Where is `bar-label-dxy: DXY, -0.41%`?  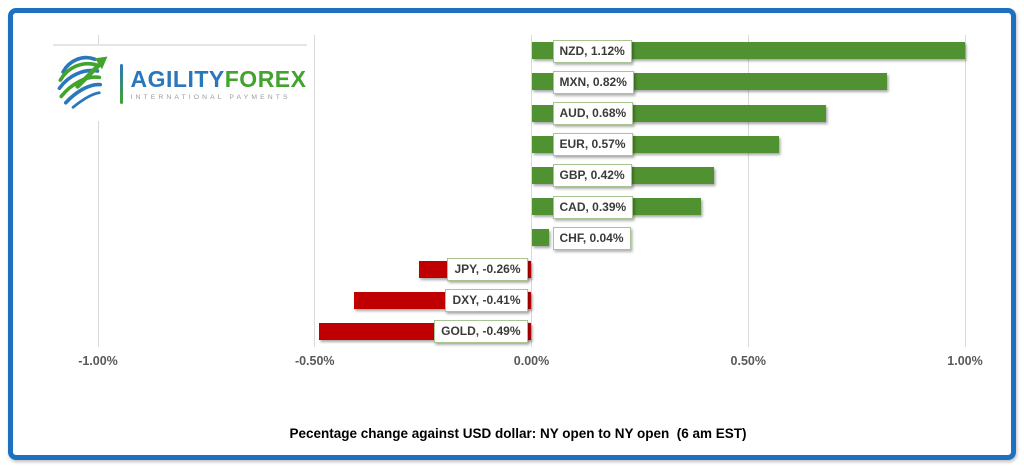 bar-label-dxy: DXY, -0.41% is located at coordinates (486, 301).